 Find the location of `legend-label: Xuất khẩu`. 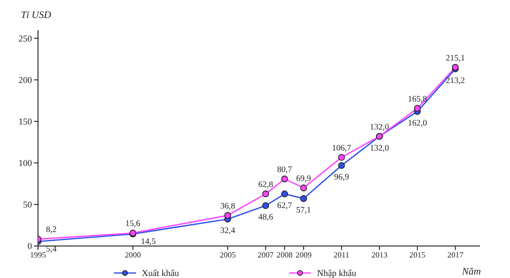

legend-label: Xuất khẩu is located at coordinates (159, 273).